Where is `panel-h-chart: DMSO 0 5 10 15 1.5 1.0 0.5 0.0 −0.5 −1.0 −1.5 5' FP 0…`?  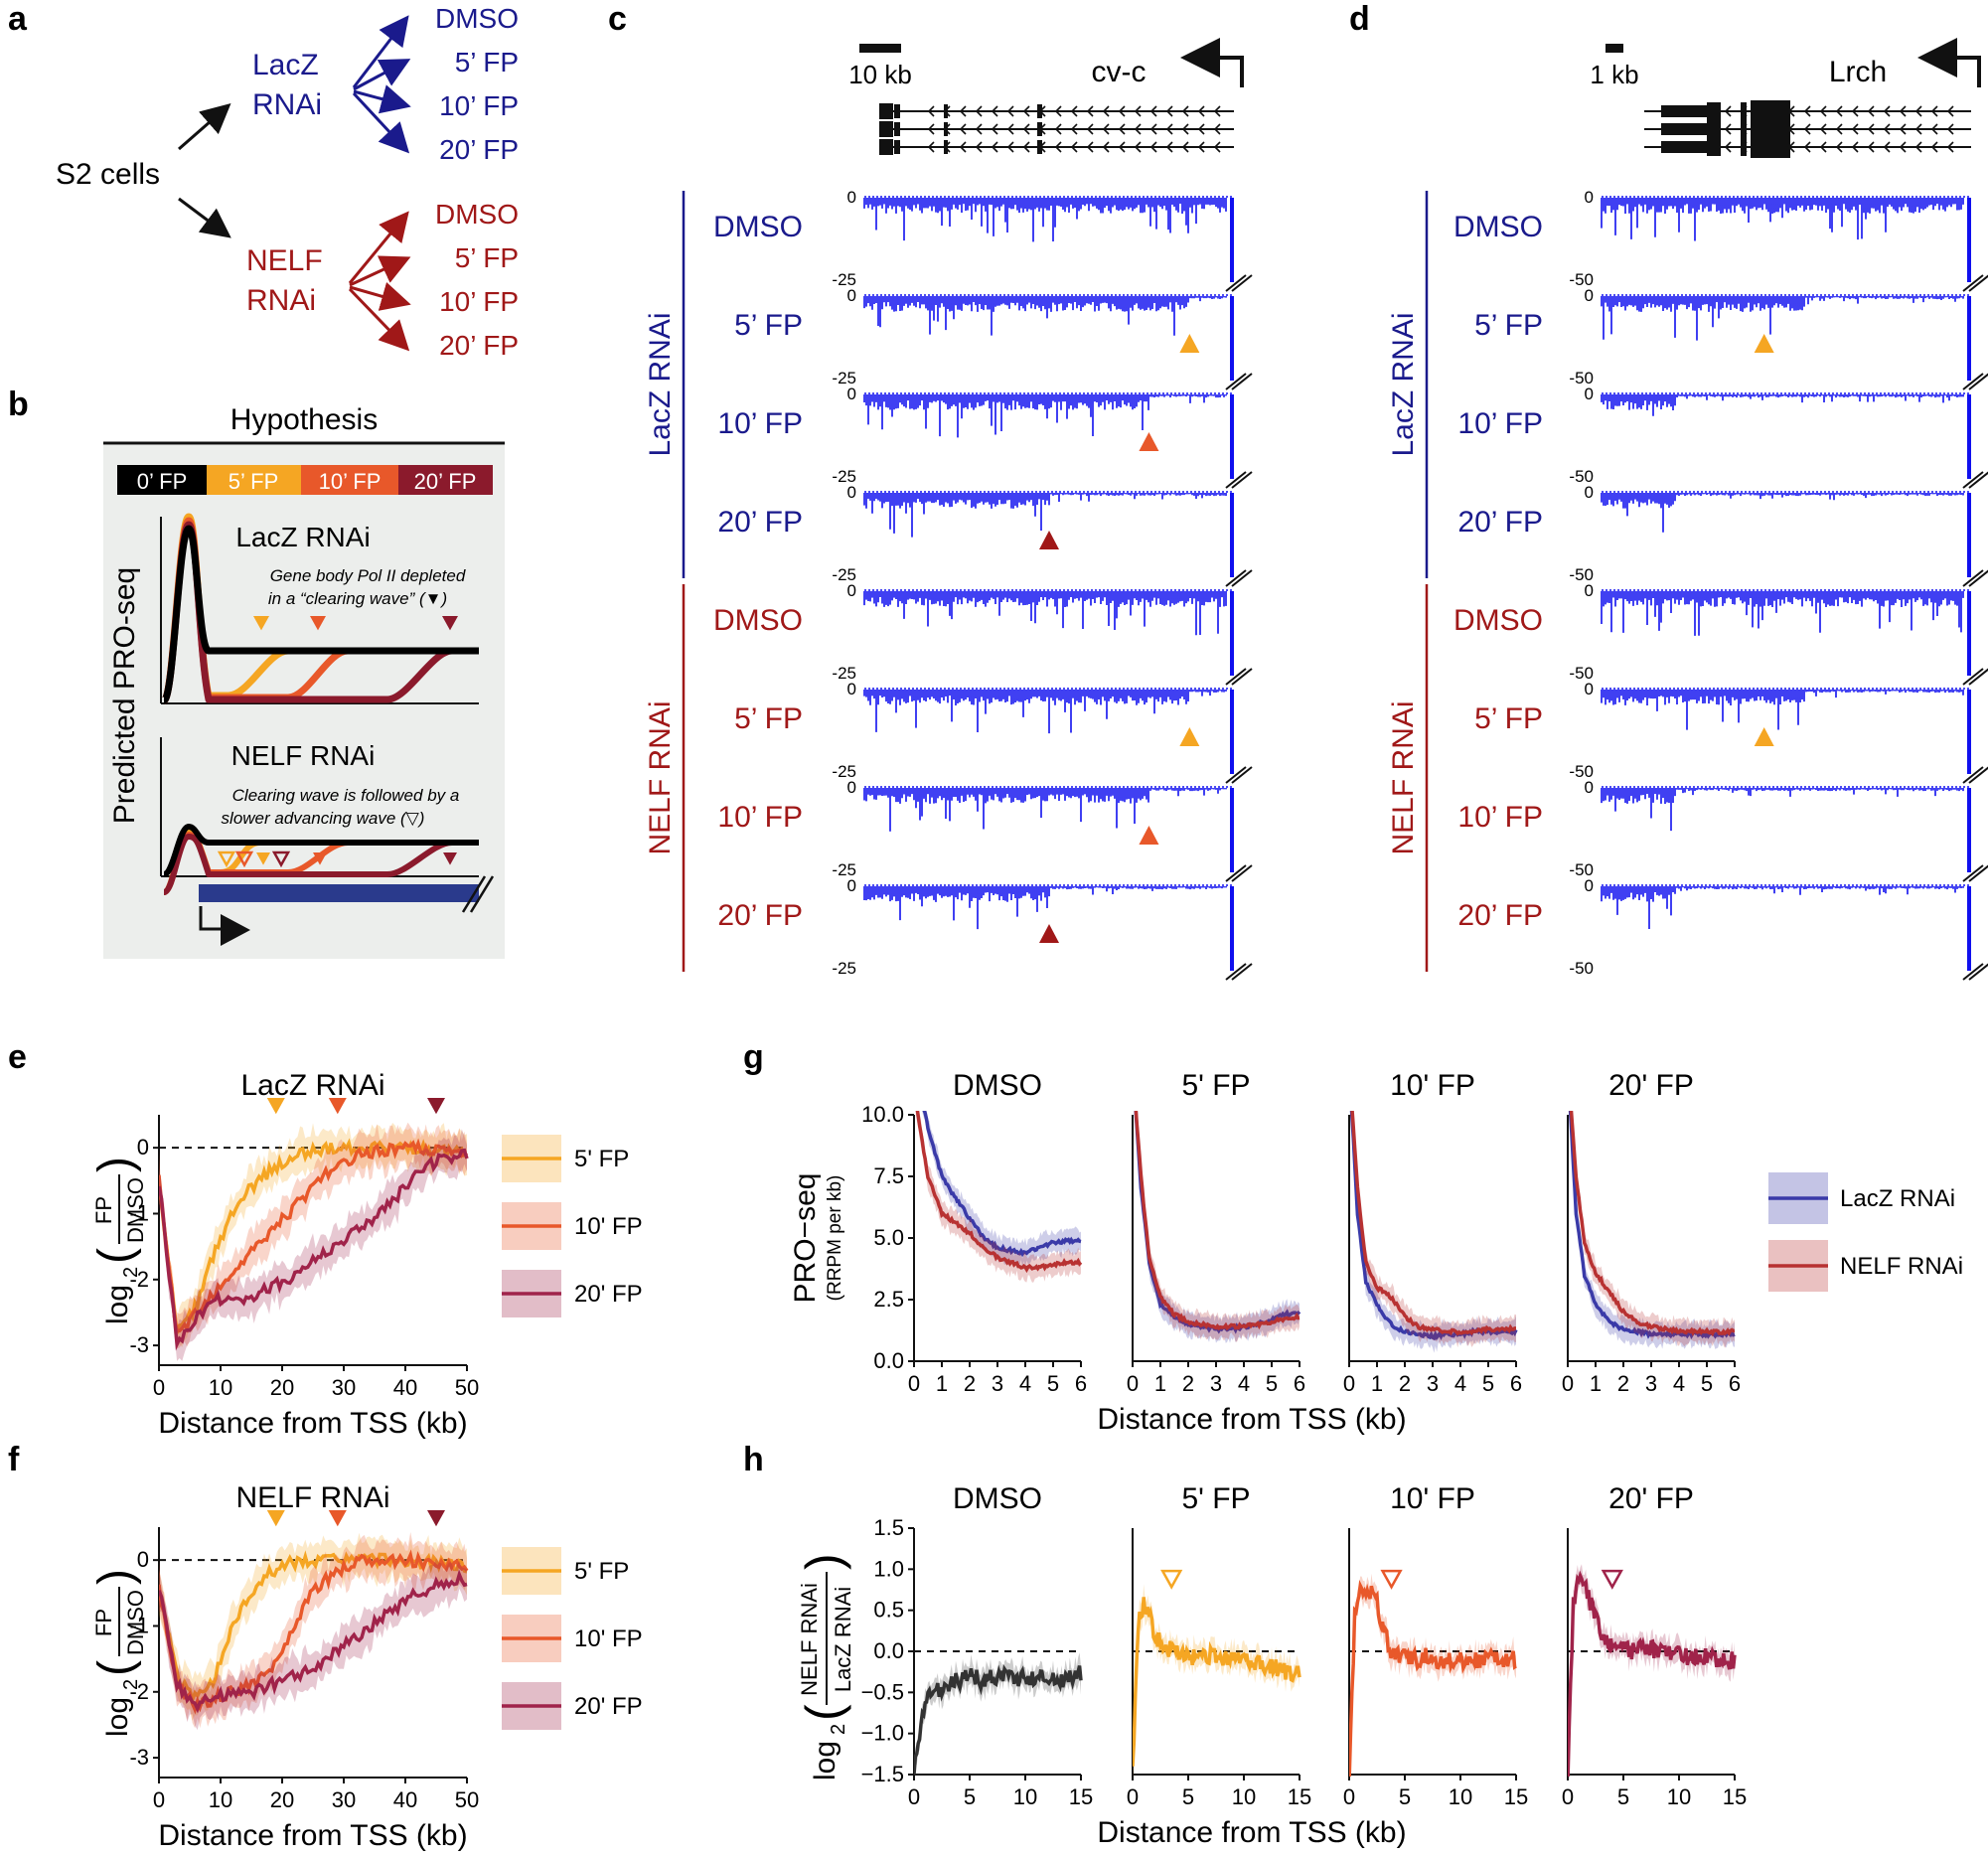
panel-h-chart: DMSO 0 5 10 15 1.5 1.0 0.5 0.0 −0.5 −1.0 −1.5 5' FP 0… is located at coordinates (1271, 1665).